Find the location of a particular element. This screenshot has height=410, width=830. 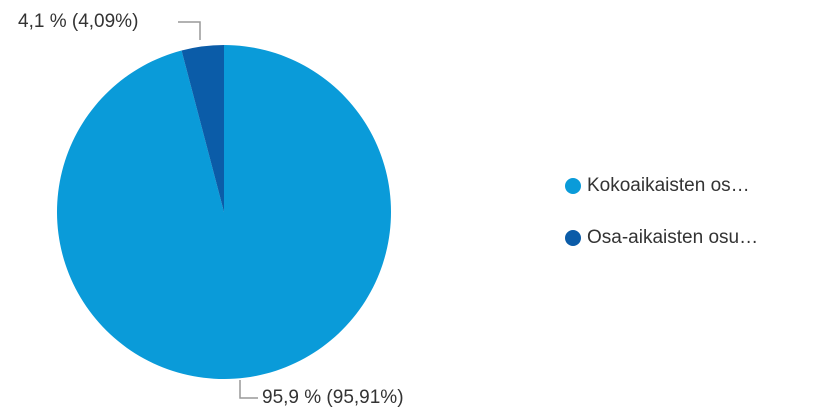

pie-slice is located at coordinates (202, 128).